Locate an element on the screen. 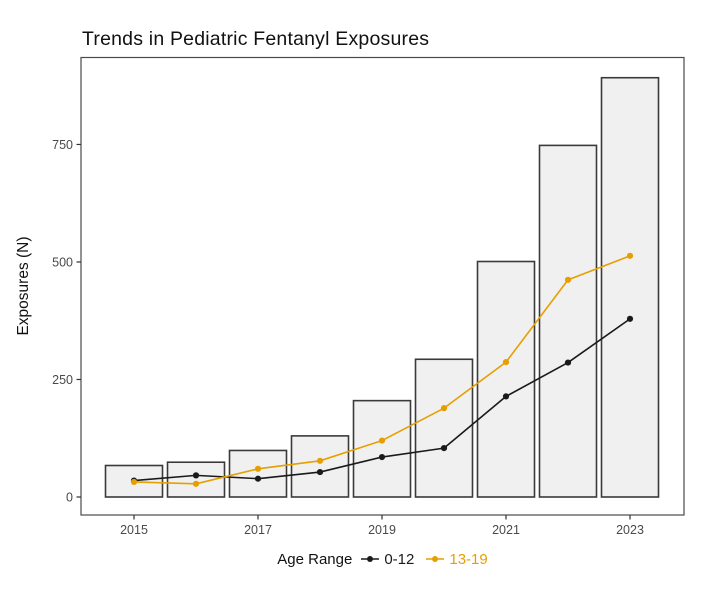  point-13-19-2021 is located at coordinates (506, 362).